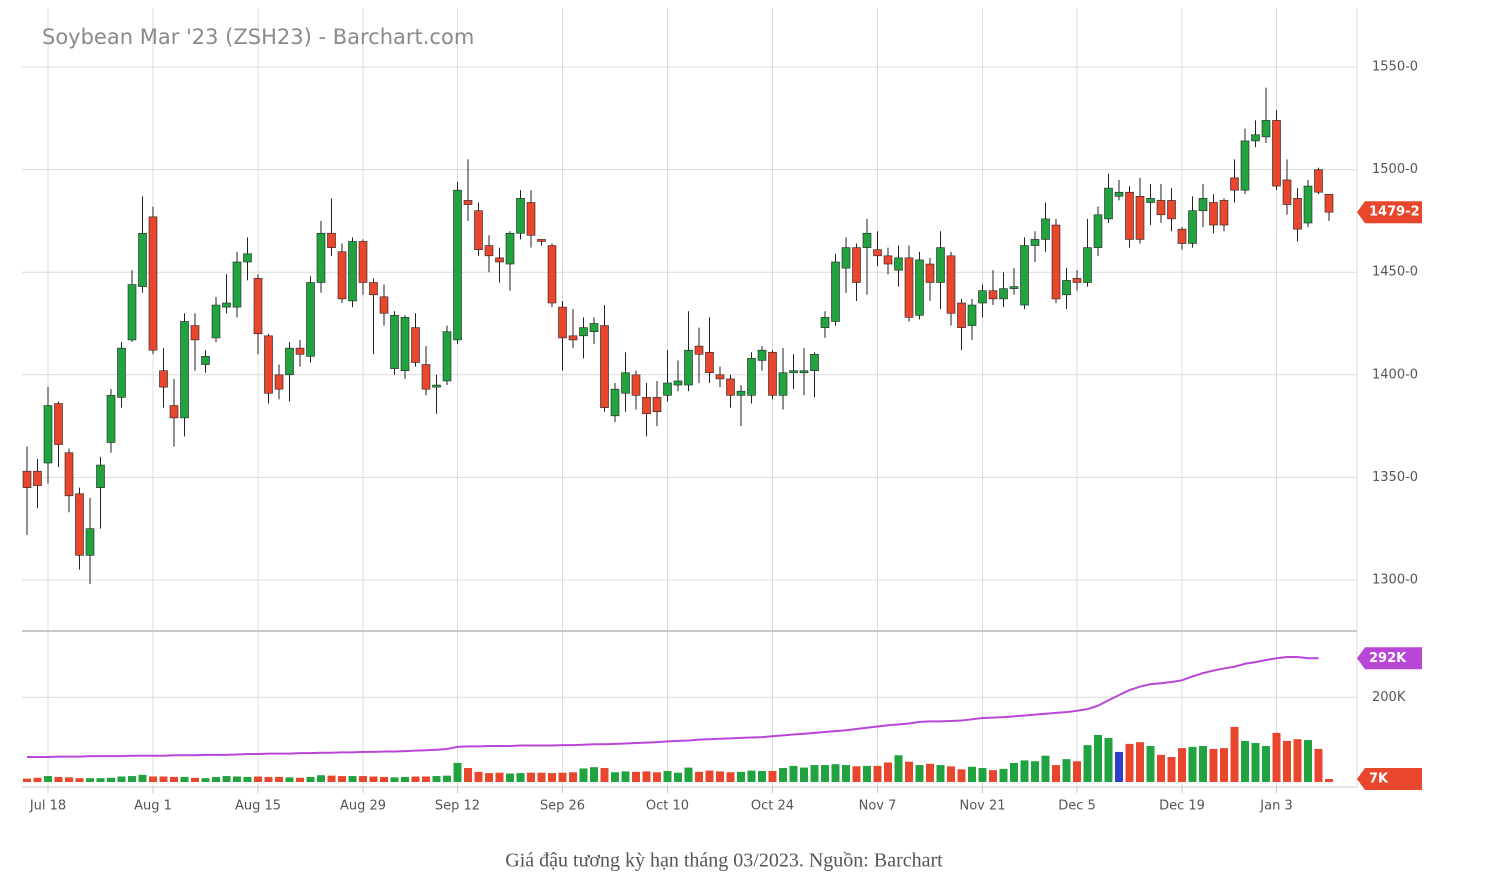 The height and width of the screenshot is (890, 1499). I want to click on x-tick-label: Sep 12, so click(457, 806).